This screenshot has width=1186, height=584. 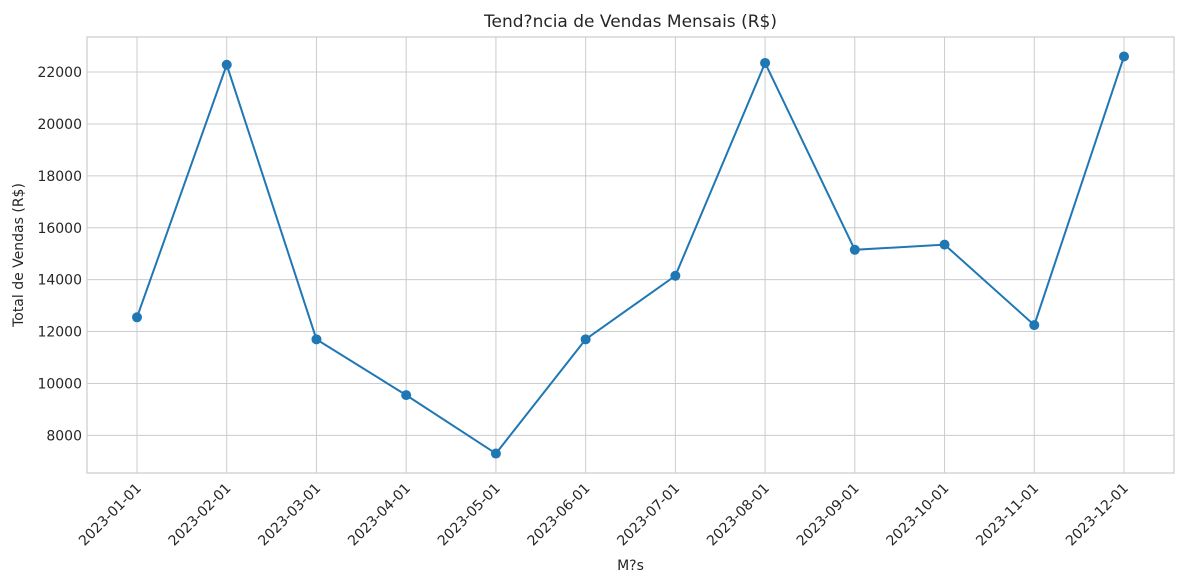 I want to click on x-tick-label: 2023-06-01, so click(x=559, y=515).